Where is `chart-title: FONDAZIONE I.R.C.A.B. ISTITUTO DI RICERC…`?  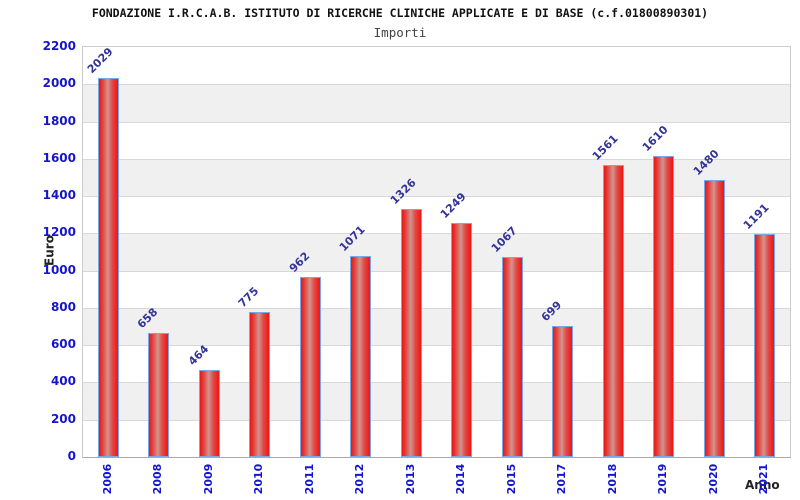
chart-title: FONDAZIONE I.R.C.A.B. ISTITUTO DI RICERC… is located at coordinates (400, 13).